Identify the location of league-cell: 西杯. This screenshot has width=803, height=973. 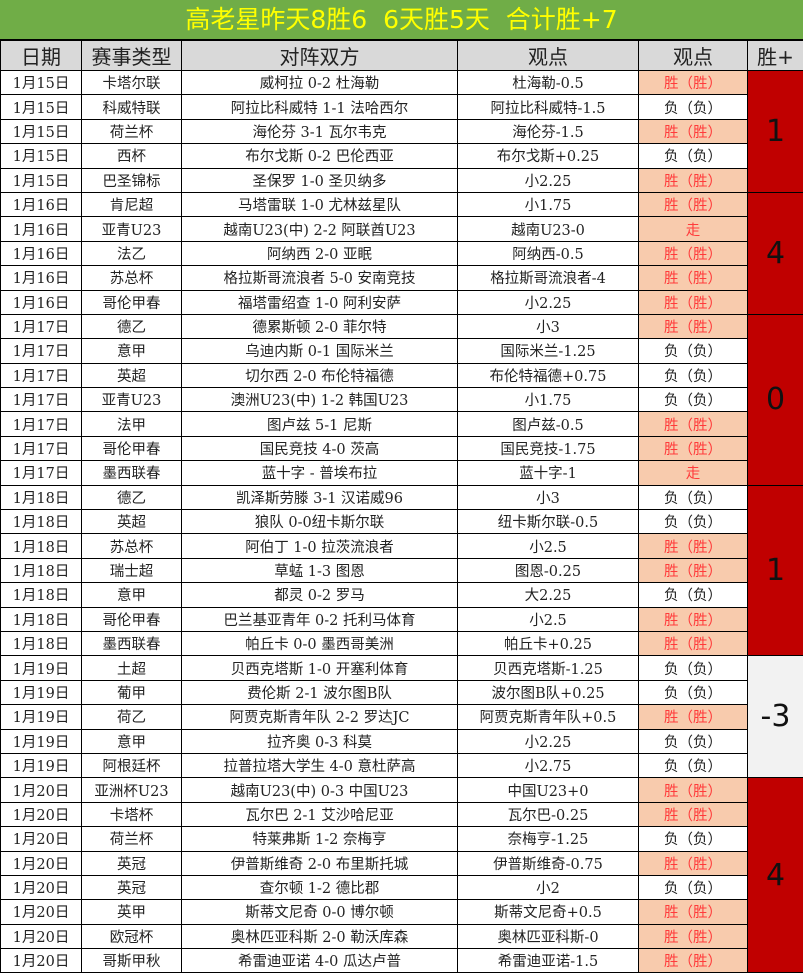
(132, 156).